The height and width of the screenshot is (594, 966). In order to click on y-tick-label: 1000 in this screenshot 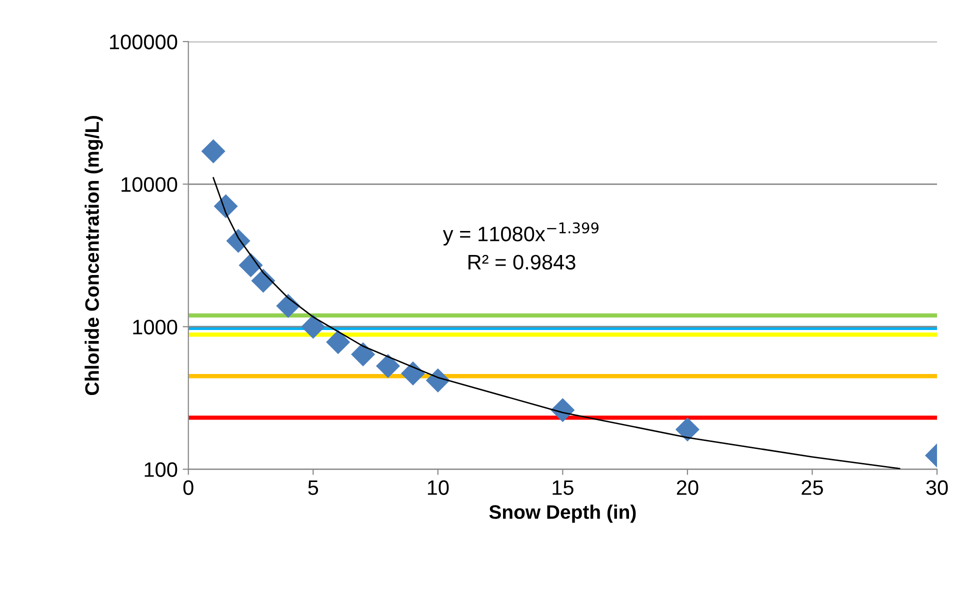, I will do `click(155, 327)`.